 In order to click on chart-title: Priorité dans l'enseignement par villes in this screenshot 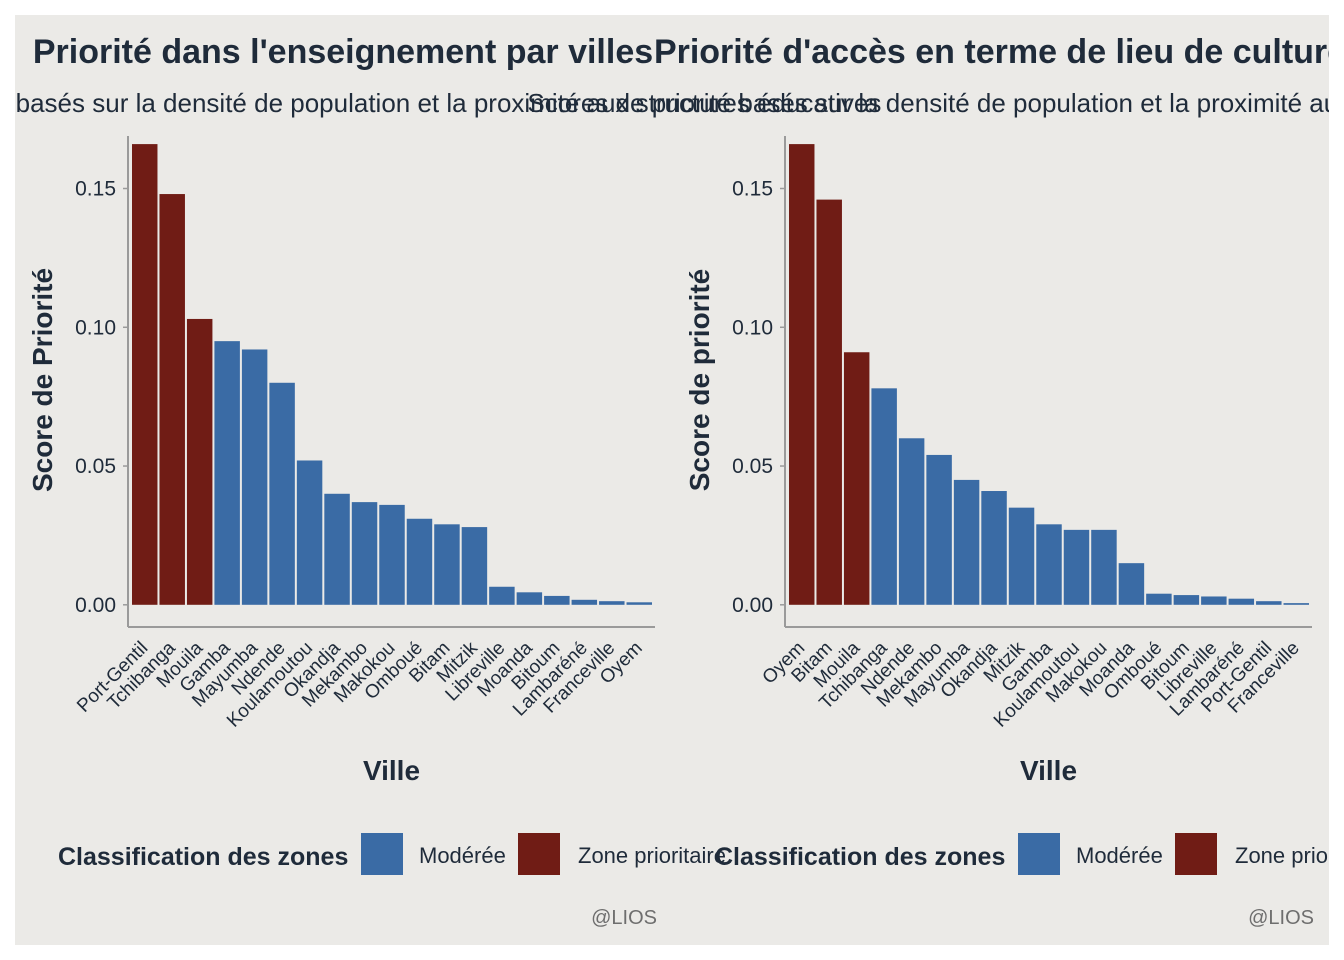, I will do `click(343, 52)`.